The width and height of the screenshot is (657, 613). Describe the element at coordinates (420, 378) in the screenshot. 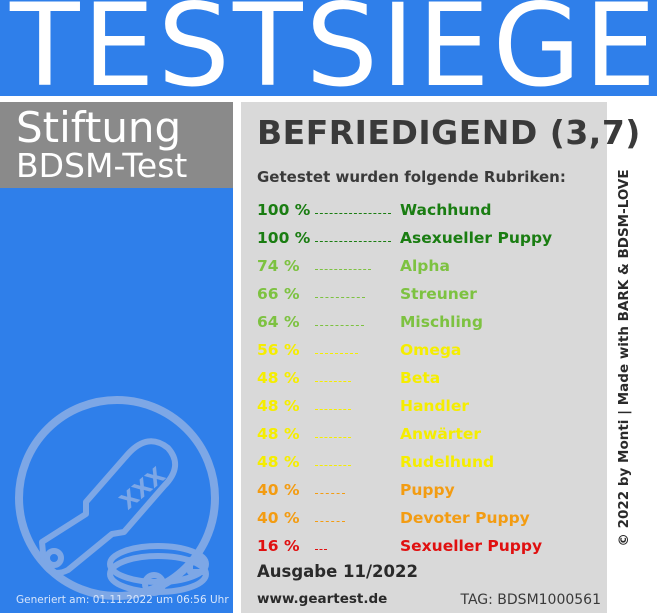

I see `rubric-category: Beta` at that location.